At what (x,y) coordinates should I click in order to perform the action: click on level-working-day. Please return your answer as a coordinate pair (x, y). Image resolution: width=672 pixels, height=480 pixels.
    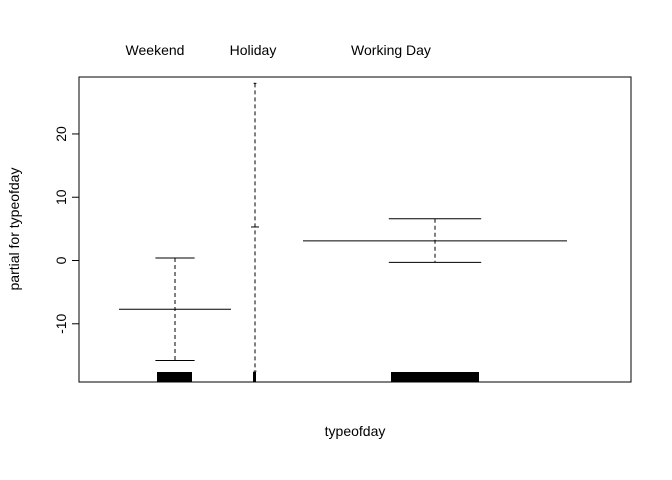
    Looking at the image, I should click on (435, 300).